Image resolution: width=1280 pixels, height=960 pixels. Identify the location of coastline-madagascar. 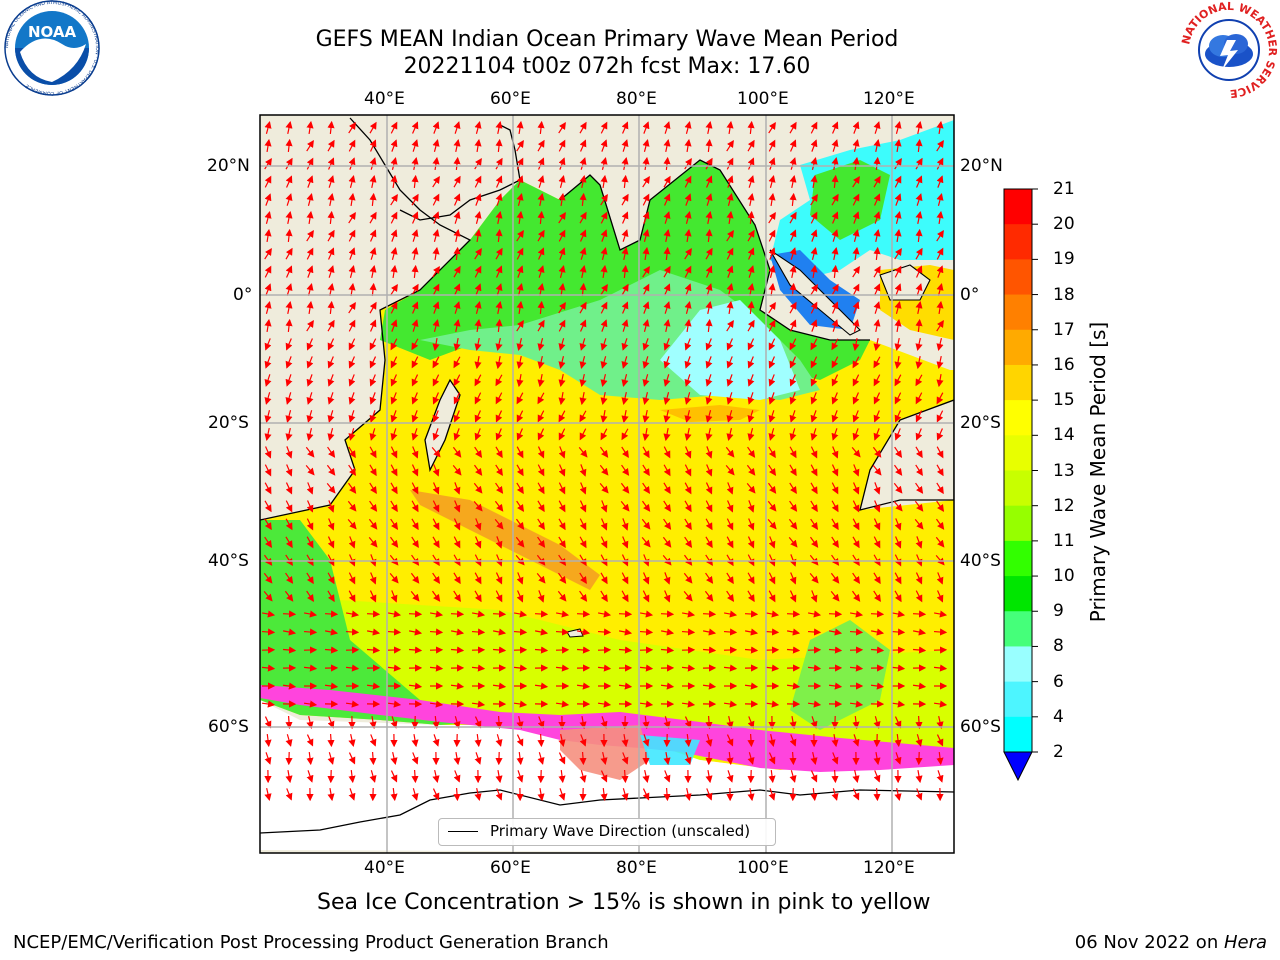
(442, 425).